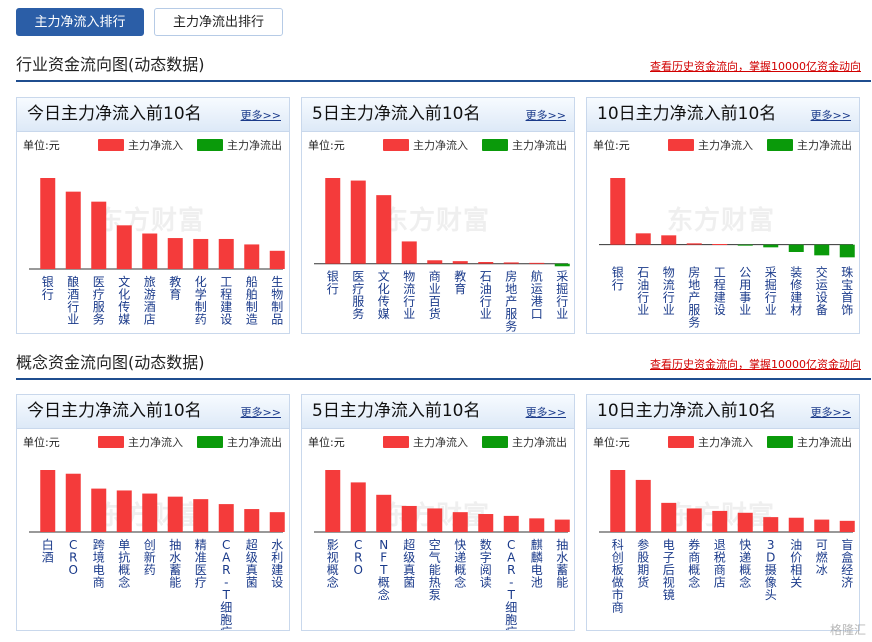  I want to click on category-label: 化学制药, so click(201, 301).